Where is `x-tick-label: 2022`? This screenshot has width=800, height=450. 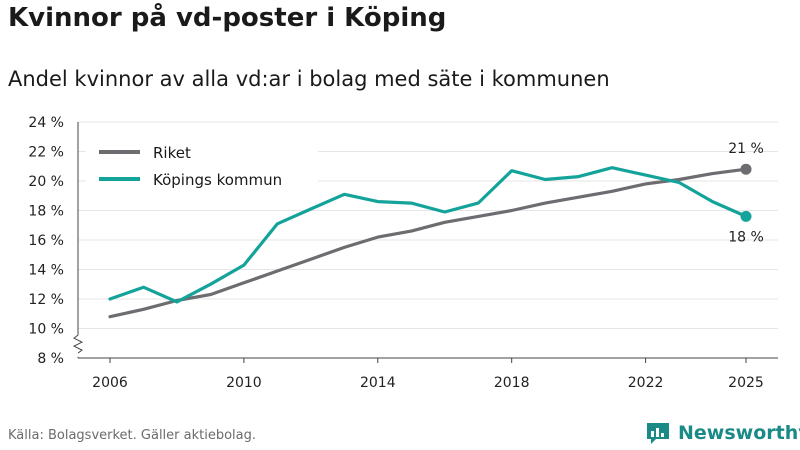
x-tick-label: 2022 is located at coordinates (646, 383).